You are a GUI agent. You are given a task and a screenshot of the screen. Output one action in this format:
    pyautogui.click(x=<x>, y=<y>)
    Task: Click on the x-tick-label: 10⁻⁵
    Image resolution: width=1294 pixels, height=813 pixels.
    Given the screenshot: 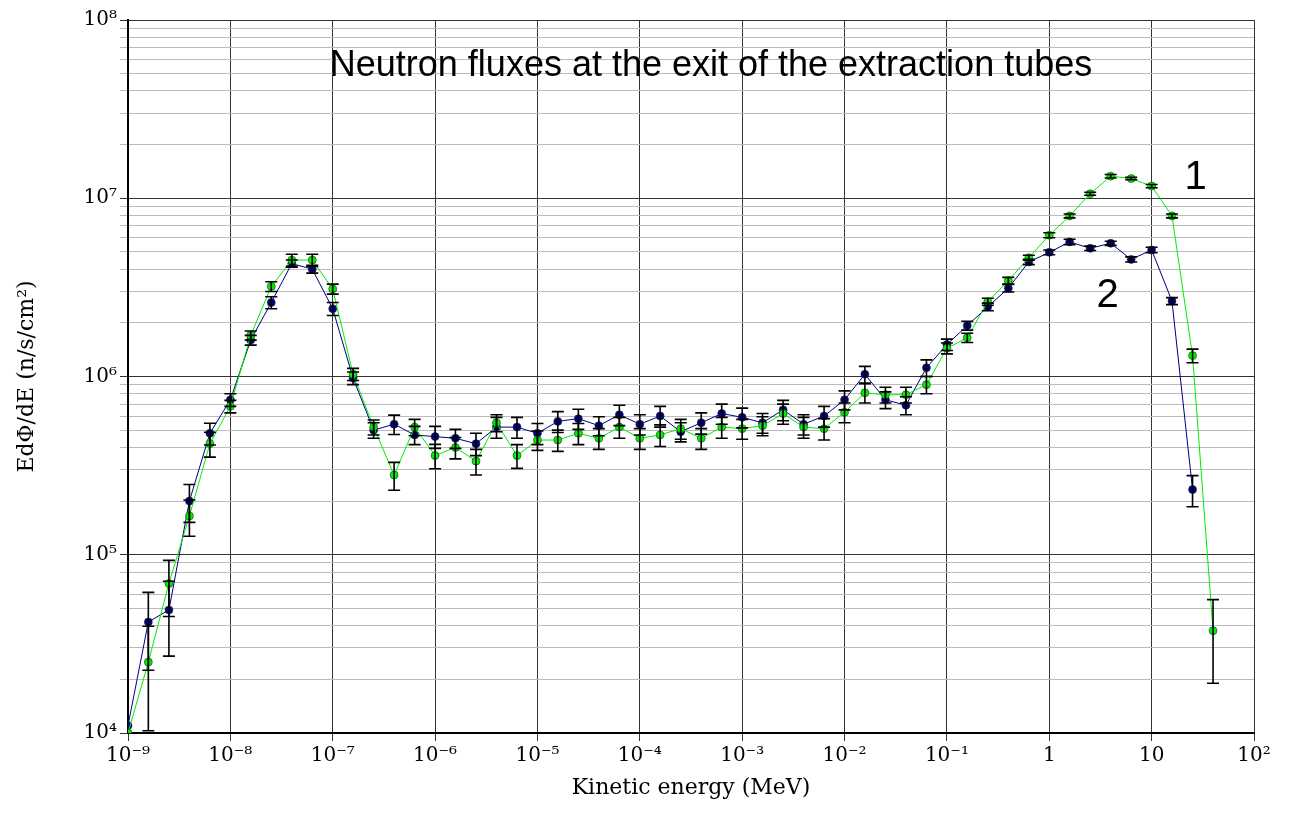 What is the action you would take?
    pyautogui.click(x=537, y=754)
    